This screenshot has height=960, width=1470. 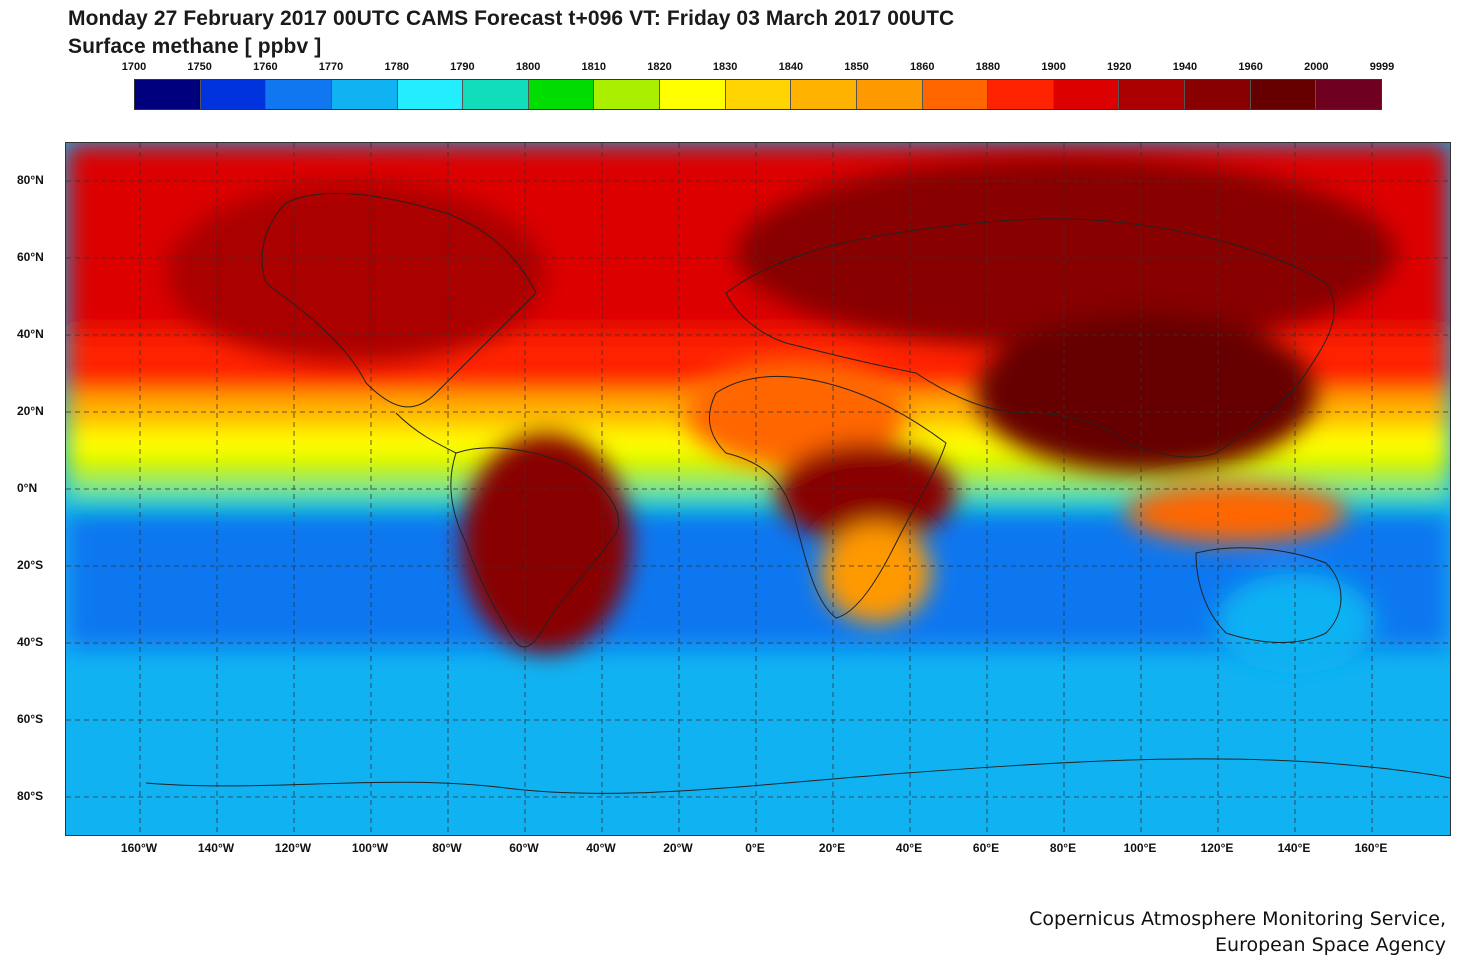 What do you see at coordinates (832, 848) in the screenshot?
I see `longitude-label: 20°E` at bounding box center [832, 848].